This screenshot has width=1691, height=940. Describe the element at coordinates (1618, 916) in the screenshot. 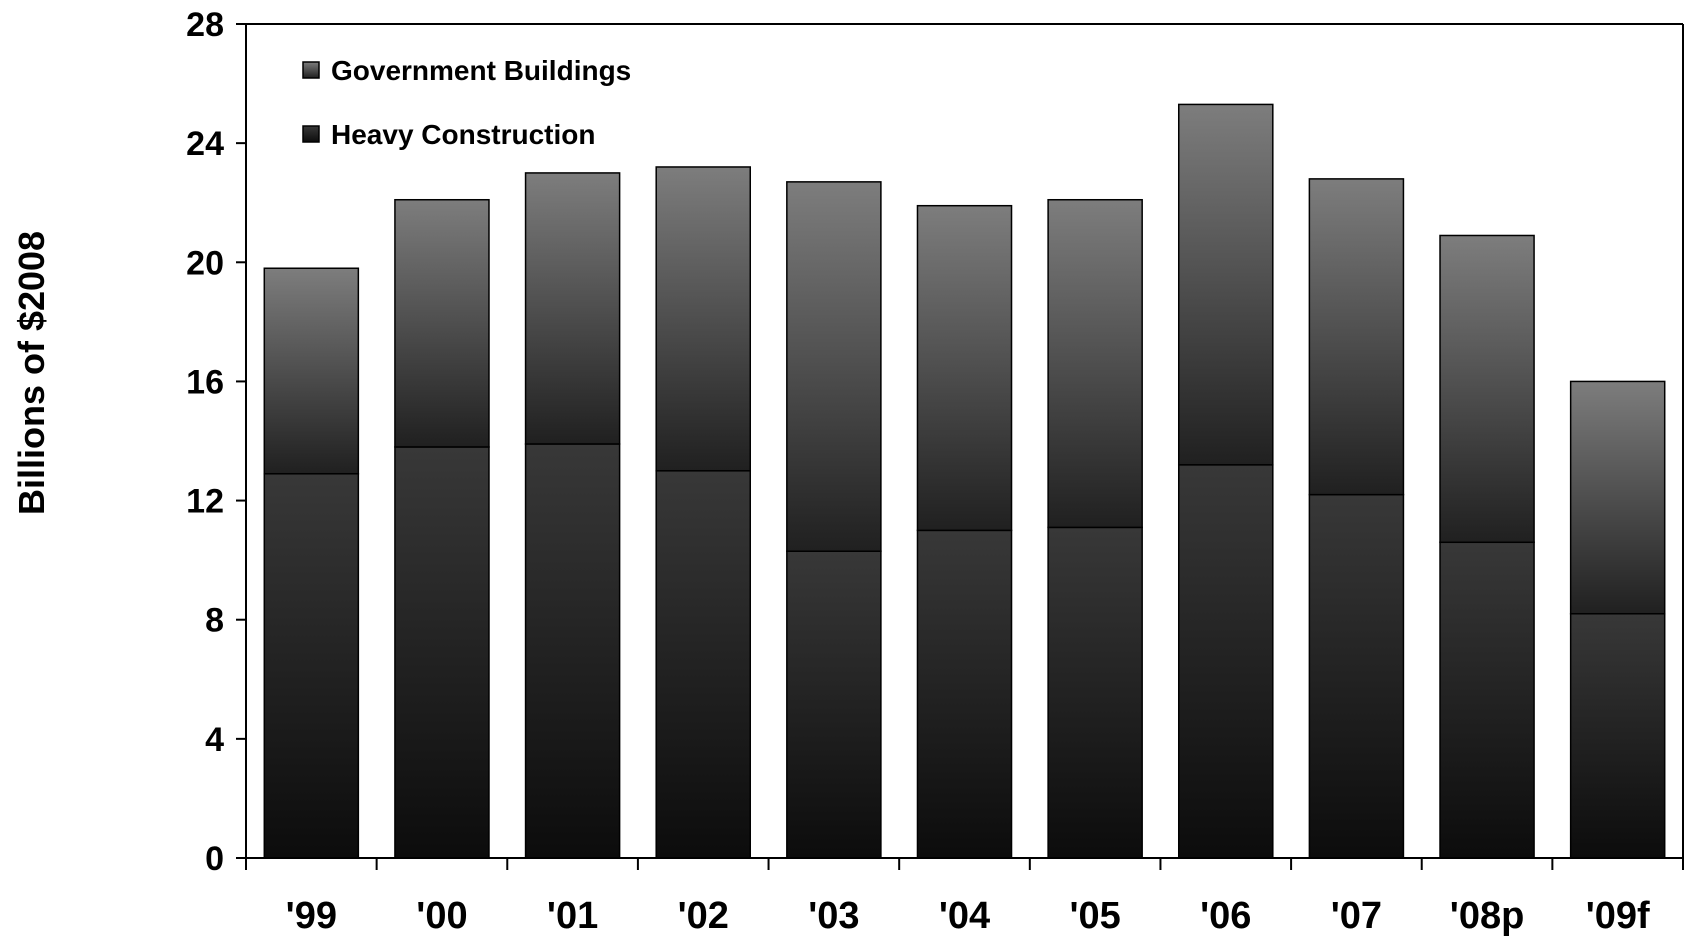

I see `x-tick-label: '09f` at that location.